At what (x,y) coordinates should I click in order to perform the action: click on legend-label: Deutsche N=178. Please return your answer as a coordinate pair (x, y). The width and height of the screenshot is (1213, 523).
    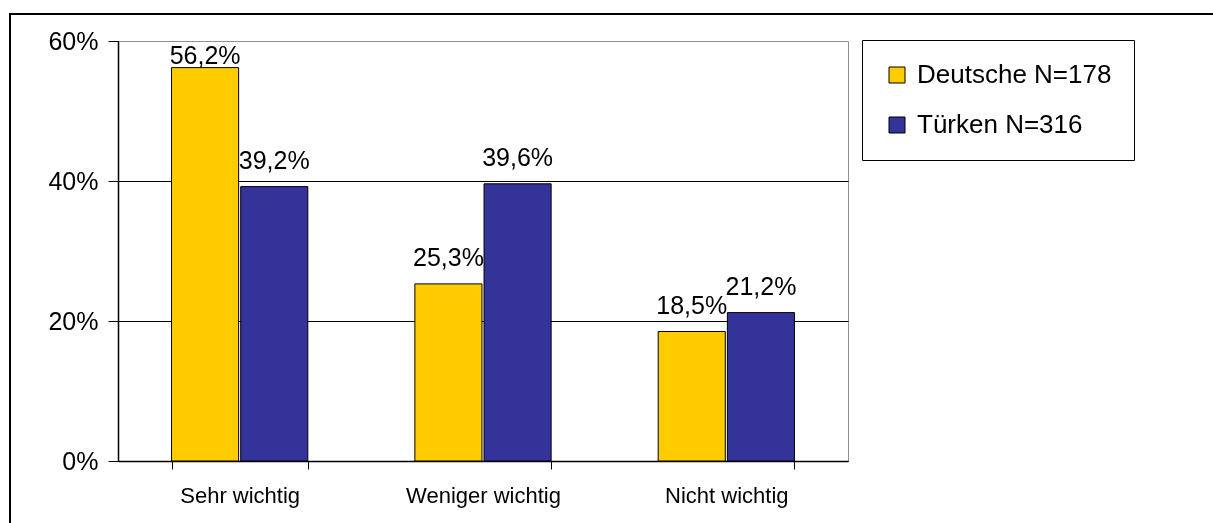
    Looking at the image, I should click on (1014, 74).